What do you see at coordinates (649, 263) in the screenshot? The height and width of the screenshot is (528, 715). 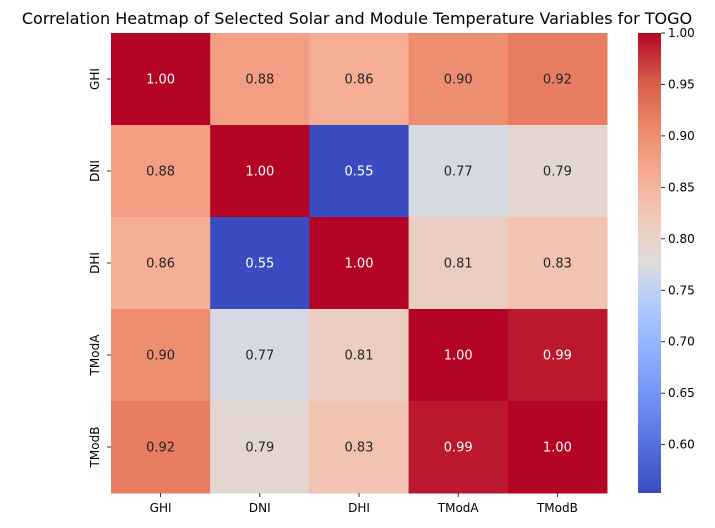 I see `colorbar-gradient` at bounding box center [649, 263].